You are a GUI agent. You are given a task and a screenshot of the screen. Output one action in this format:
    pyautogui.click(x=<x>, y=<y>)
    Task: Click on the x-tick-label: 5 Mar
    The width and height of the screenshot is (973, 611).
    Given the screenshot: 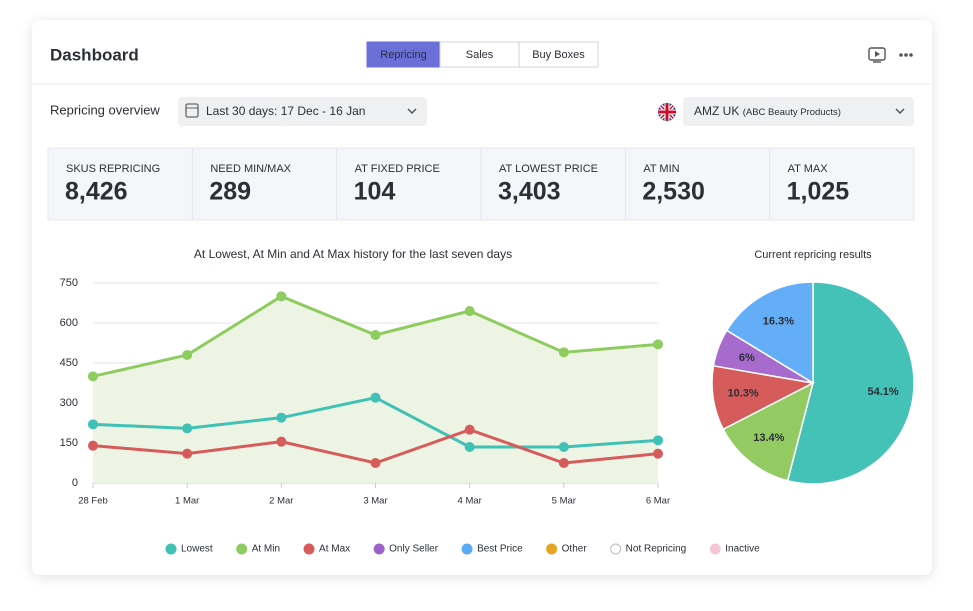 What is the action you would take?
    pyautogui.click(x=564, y=501)
    